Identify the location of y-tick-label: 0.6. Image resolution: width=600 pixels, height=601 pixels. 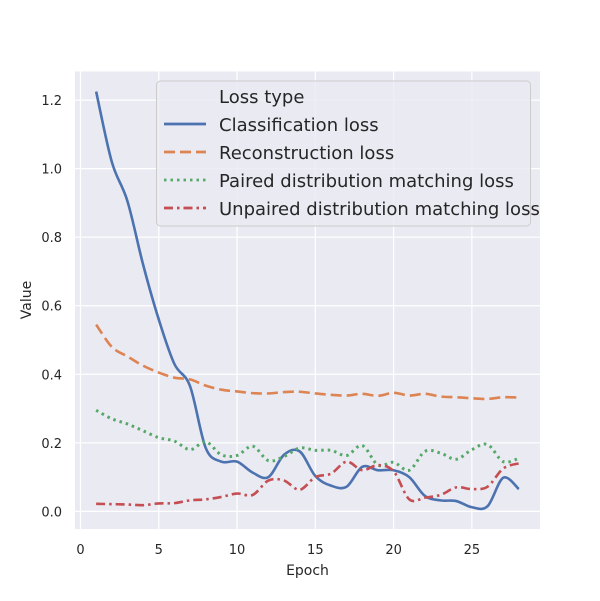
(51, 307).